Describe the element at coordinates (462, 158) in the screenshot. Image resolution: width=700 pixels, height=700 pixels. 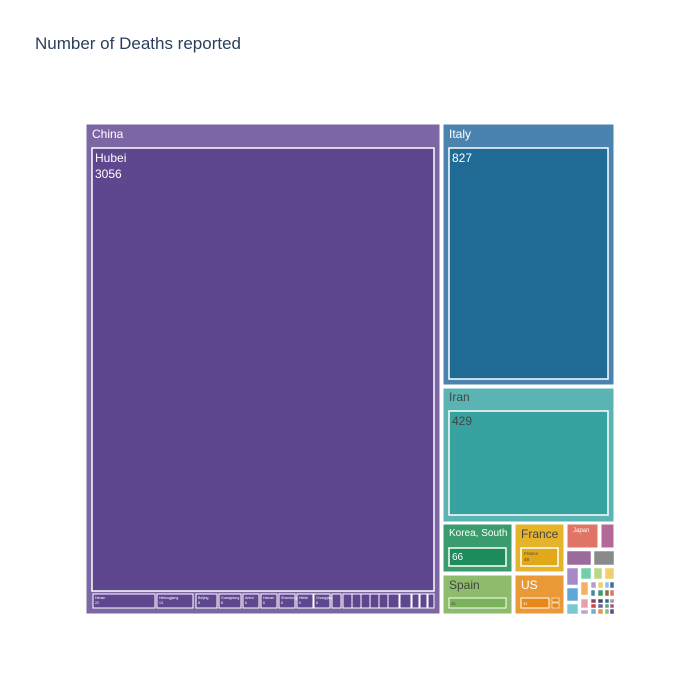
I see `region-value-italy: 827` at that location.